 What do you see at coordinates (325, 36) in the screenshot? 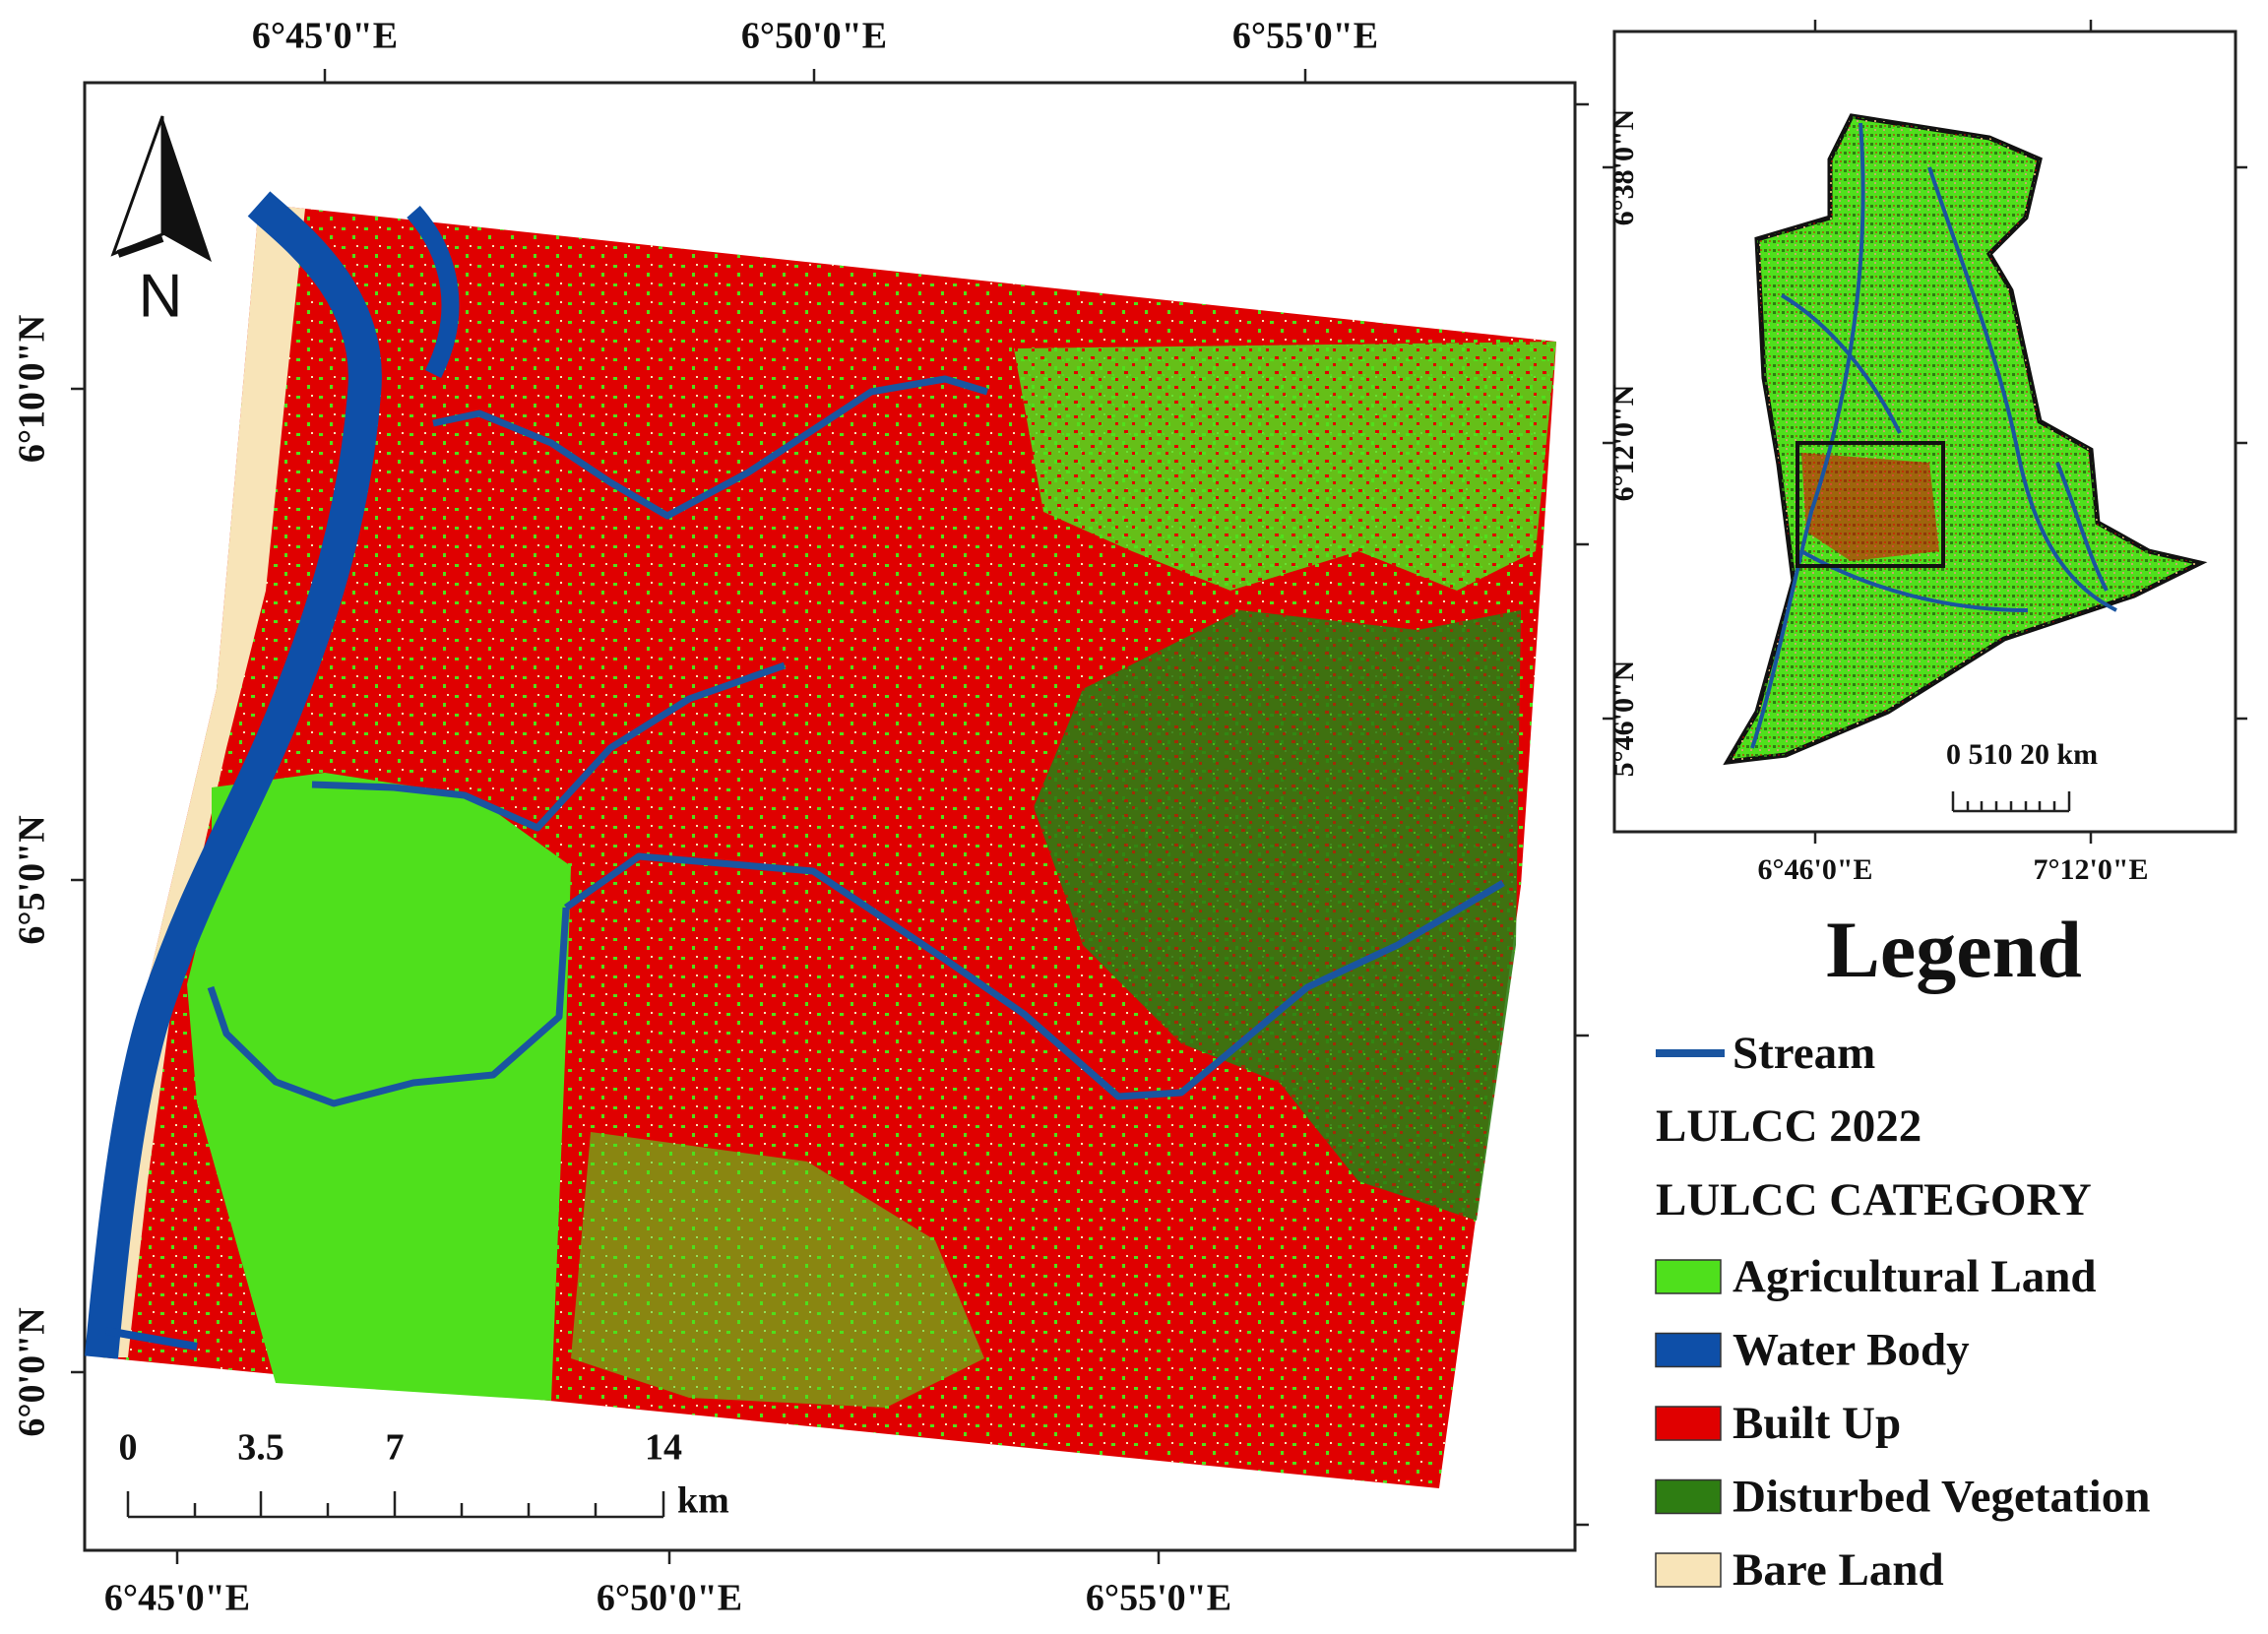
I see `top-label: 6°45'0"E` at bounding box center [325, 36].